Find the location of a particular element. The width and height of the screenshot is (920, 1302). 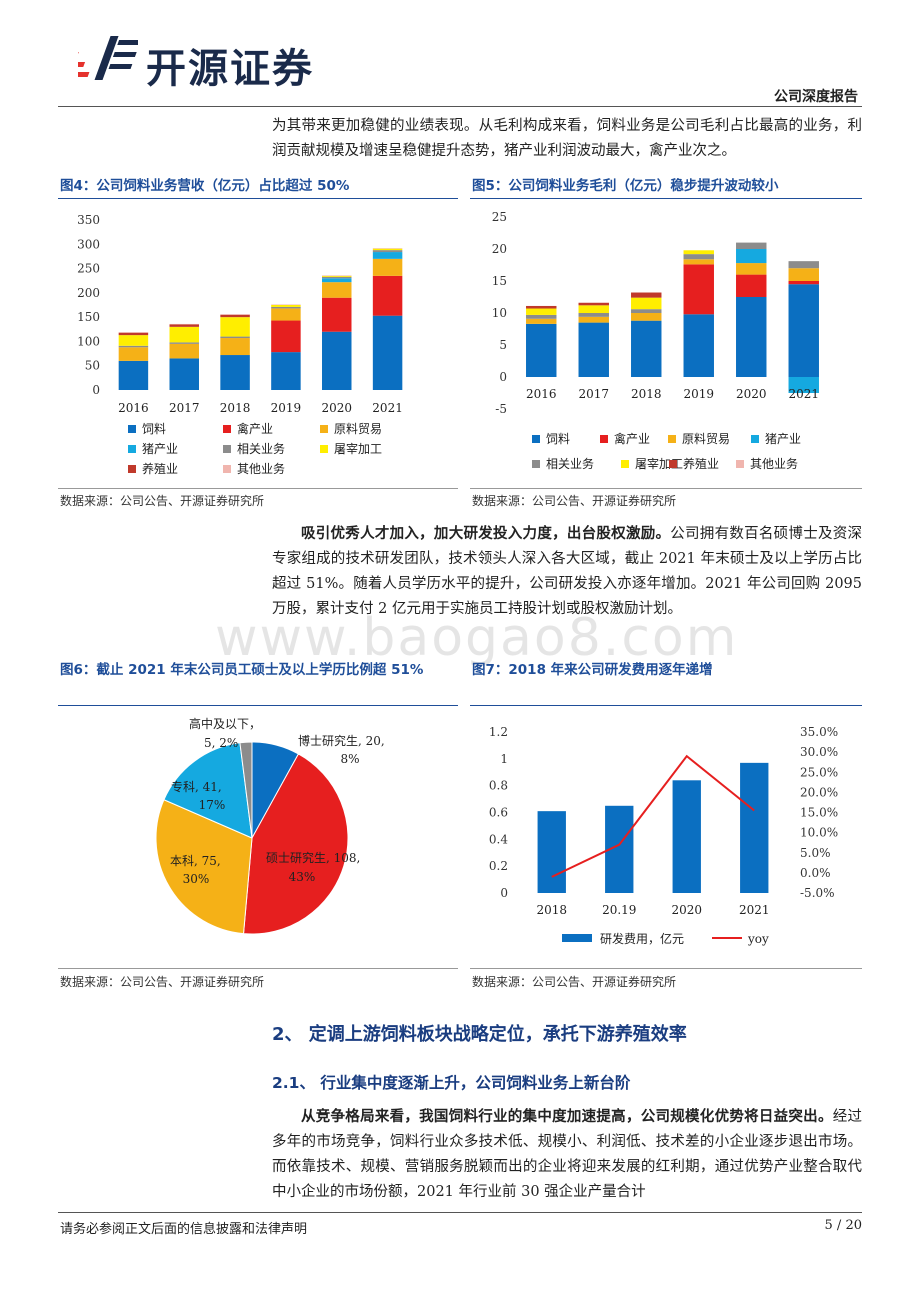

y-tick-label: 50 is located at coordinates (92, 366).